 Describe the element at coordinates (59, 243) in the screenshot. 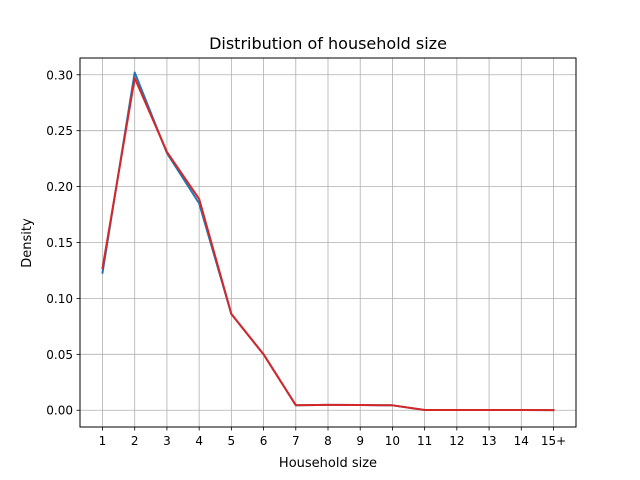

I see `y-tick-label: 0.15` at that location.